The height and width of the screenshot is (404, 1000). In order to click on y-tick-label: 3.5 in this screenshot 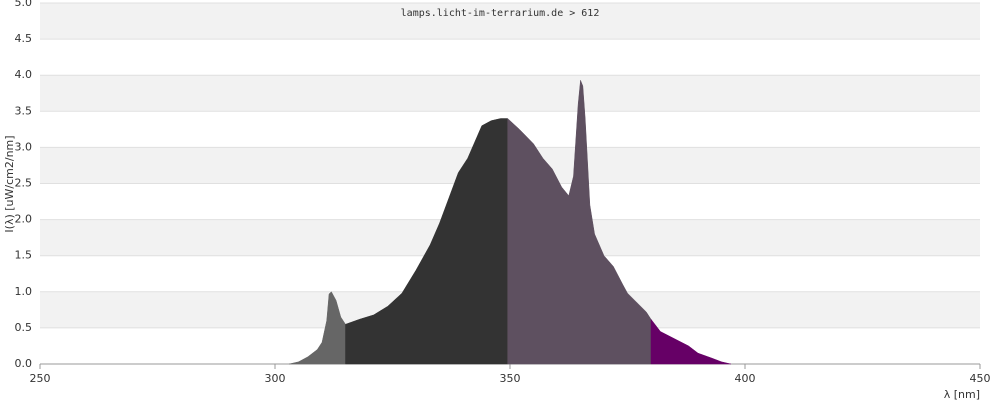, I will do `click(24, 110)`.